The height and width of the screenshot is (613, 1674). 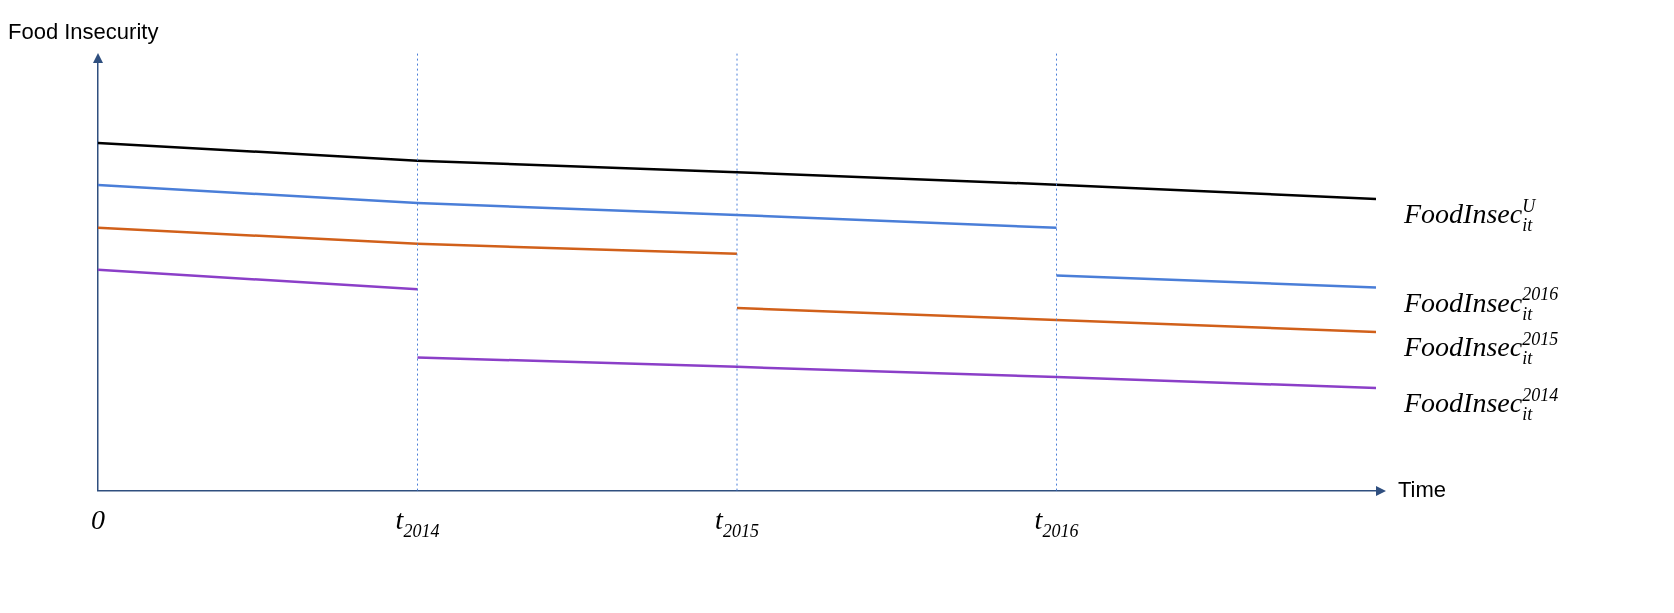 What do you see at coordinates (98, 519) in the screenshot?
I see `x-tick-label: 0` at bounding box center [98, 519].